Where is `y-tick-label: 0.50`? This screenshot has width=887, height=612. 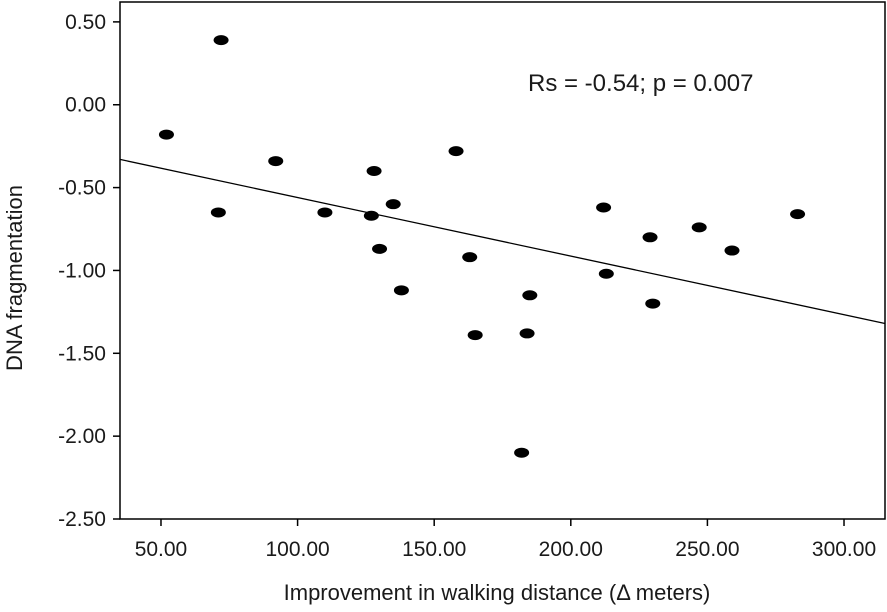 y-tick-label: 0.50 is located at coordinates (85, 22).